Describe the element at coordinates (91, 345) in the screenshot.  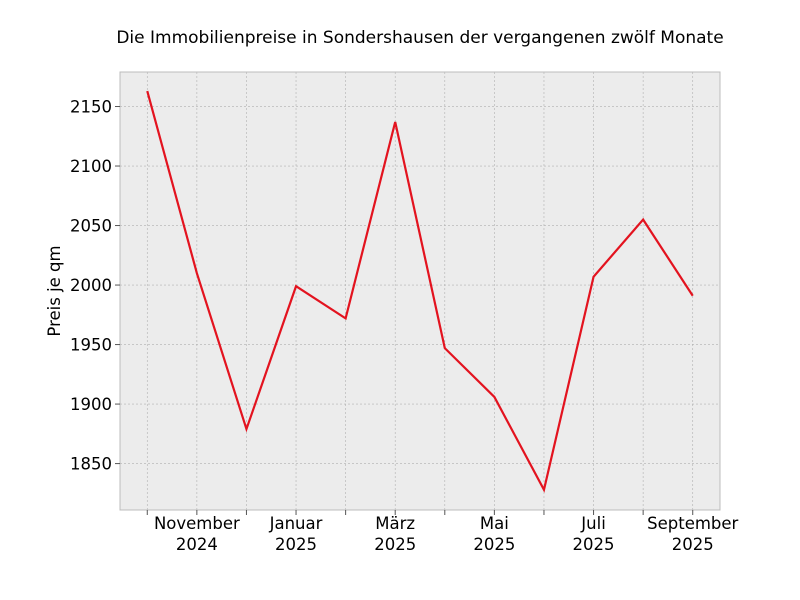
I see `y-tick-label: 1950` at that location.